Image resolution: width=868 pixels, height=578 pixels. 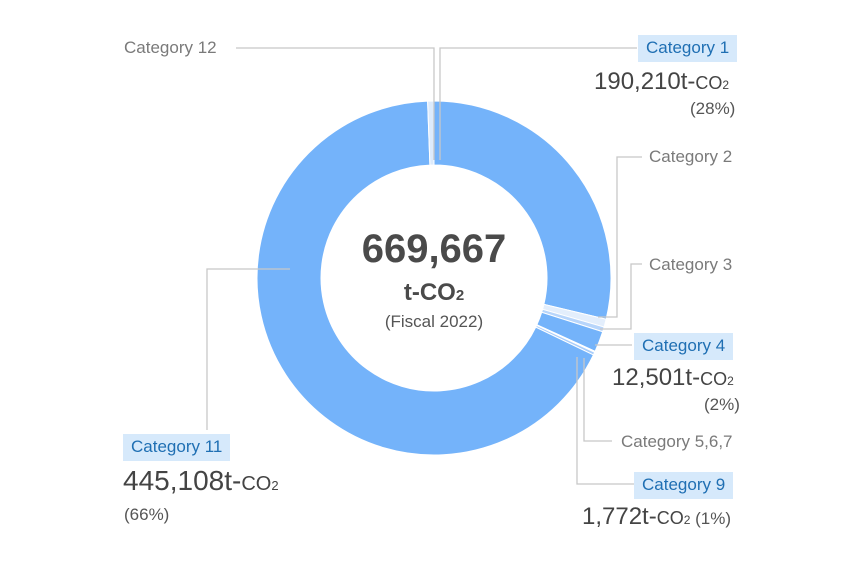 I want to click on center-total: 669,667, so click(x=434, y=249).